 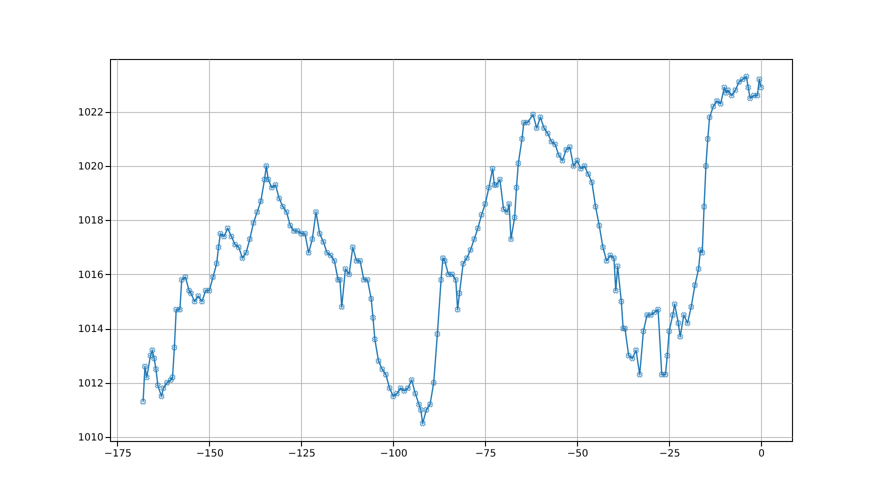 What do you see at coordinates (91, 112) in the screenshot?
I see `y-tick-label: 1022` at bounding box center [91, 112].